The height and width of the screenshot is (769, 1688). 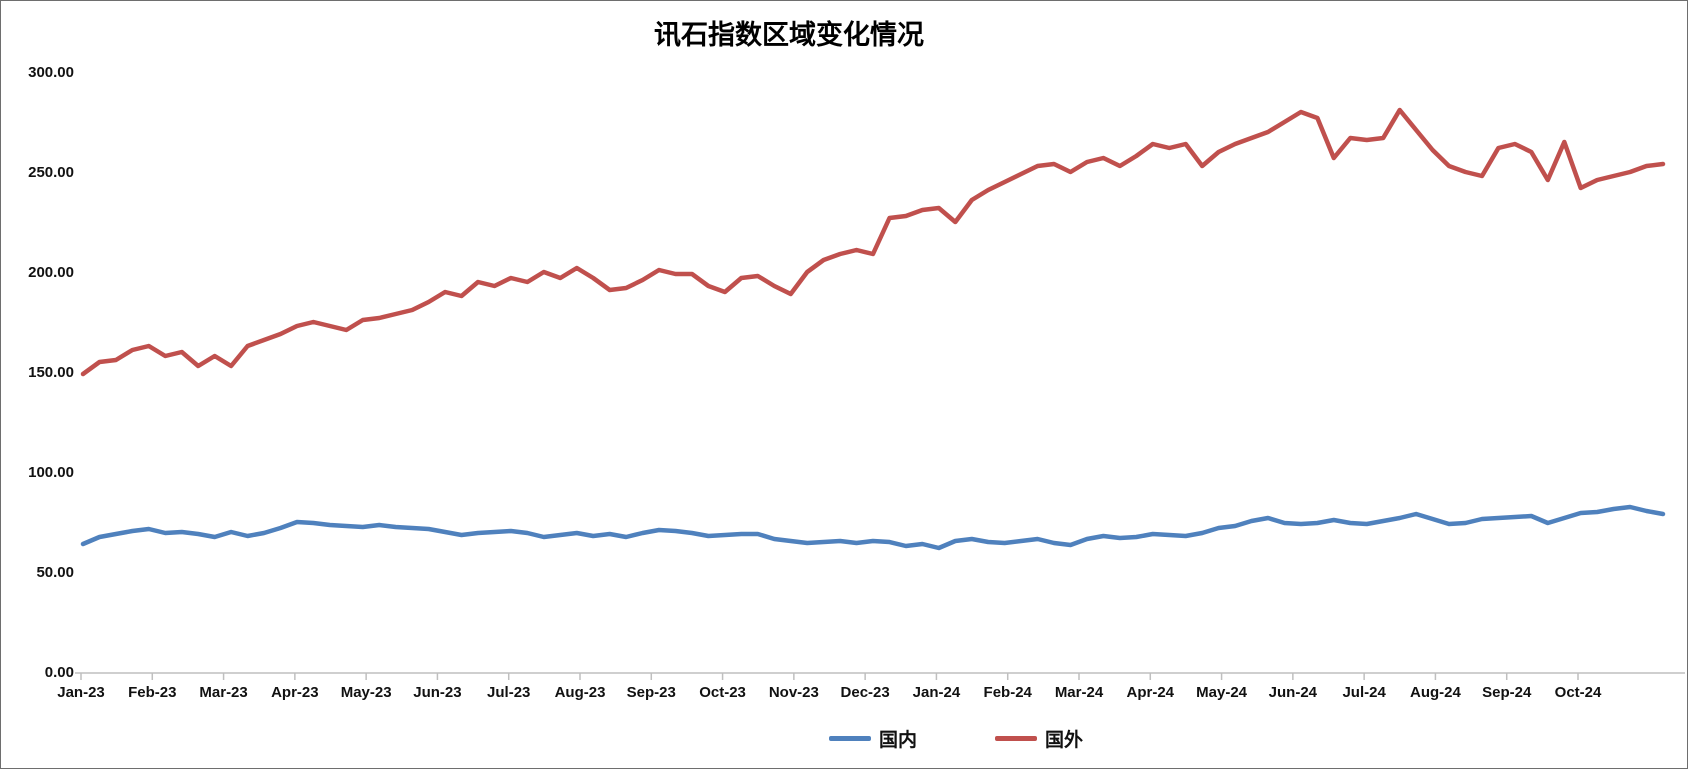 I want to click on chart-legend: 国内 国外, so click(x=956, y=738).